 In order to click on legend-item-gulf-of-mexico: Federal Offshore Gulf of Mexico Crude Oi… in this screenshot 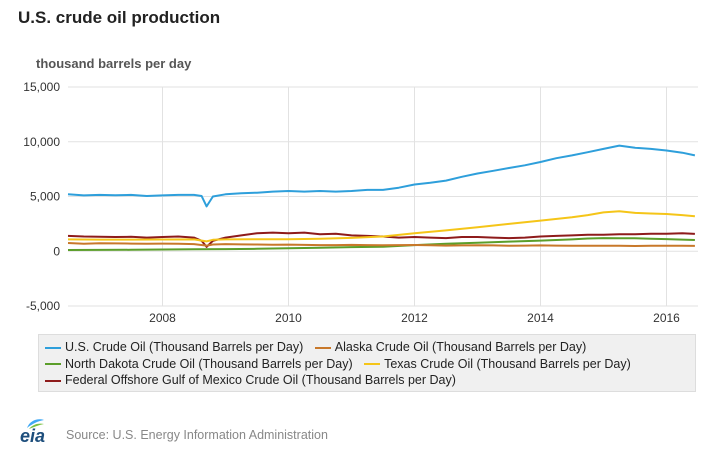, I will do `click(250, 380)`.